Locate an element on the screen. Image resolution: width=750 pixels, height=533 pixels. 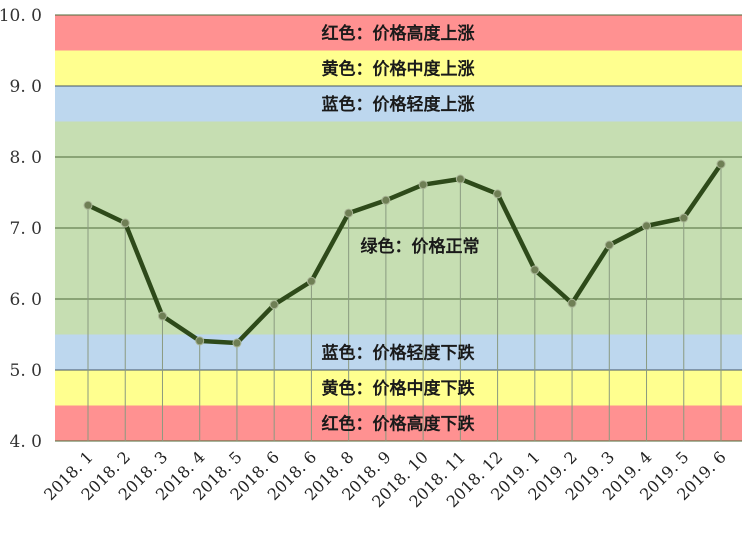
band-label: 黄色：价格中度上涨 is located at coordinates (398, 68).